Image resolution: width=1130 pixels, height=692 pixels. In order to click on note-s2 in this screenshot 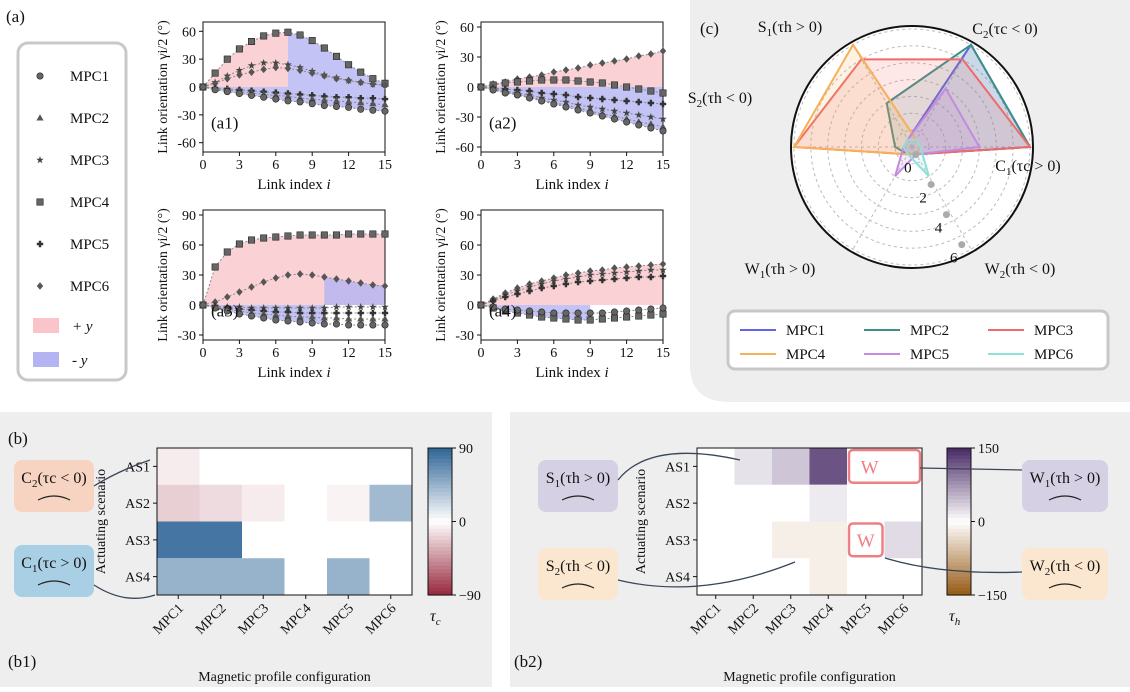, I will do `click(578, 574)`.